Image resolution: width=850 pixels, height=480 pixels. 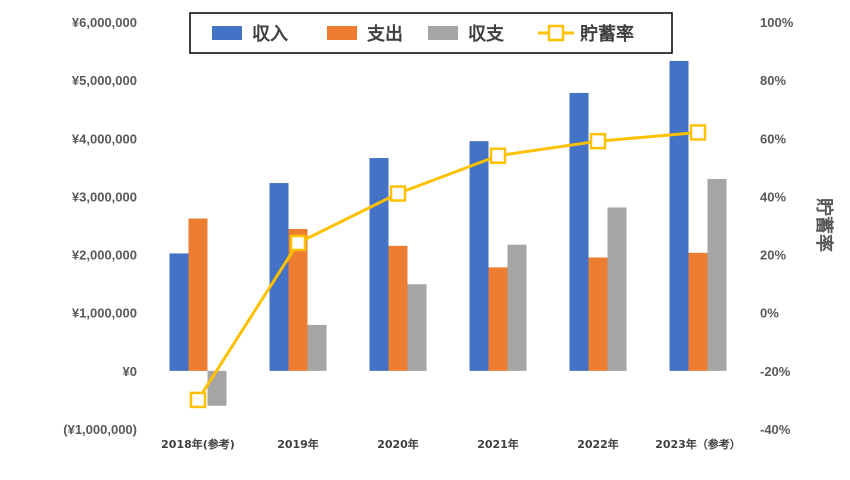 What do you see at coordinates (698, 311) in the screenshot?
I see `bar-支出-5` at bounding box center [698, 311].